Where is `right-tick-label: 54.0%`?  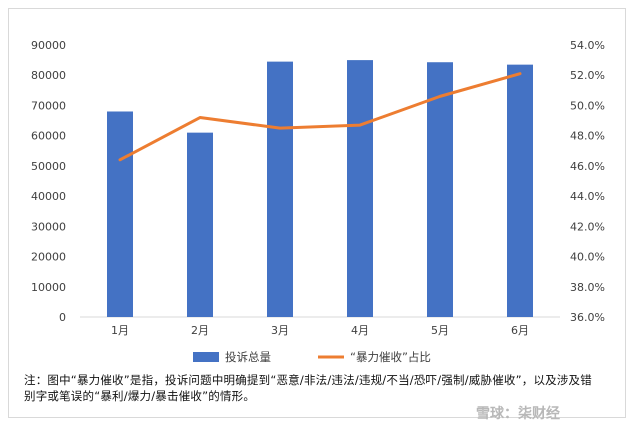 right-tick-label: 54.0% is located at coordinates (587, 45).